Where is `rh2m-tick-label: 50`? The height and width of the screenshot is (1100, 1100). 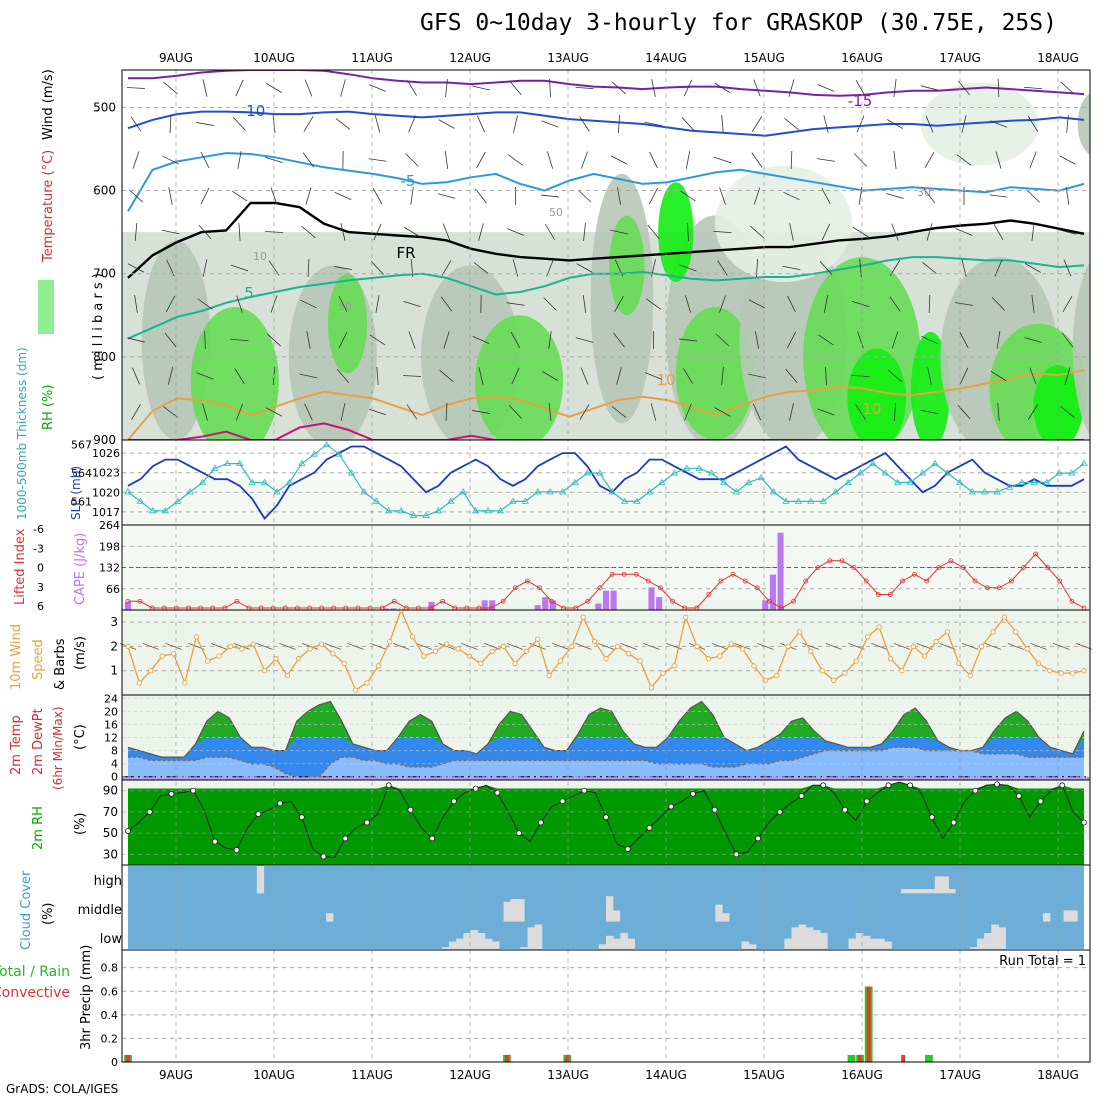 rh2m-tick-label: 50 is located at coordinates (110, 833).